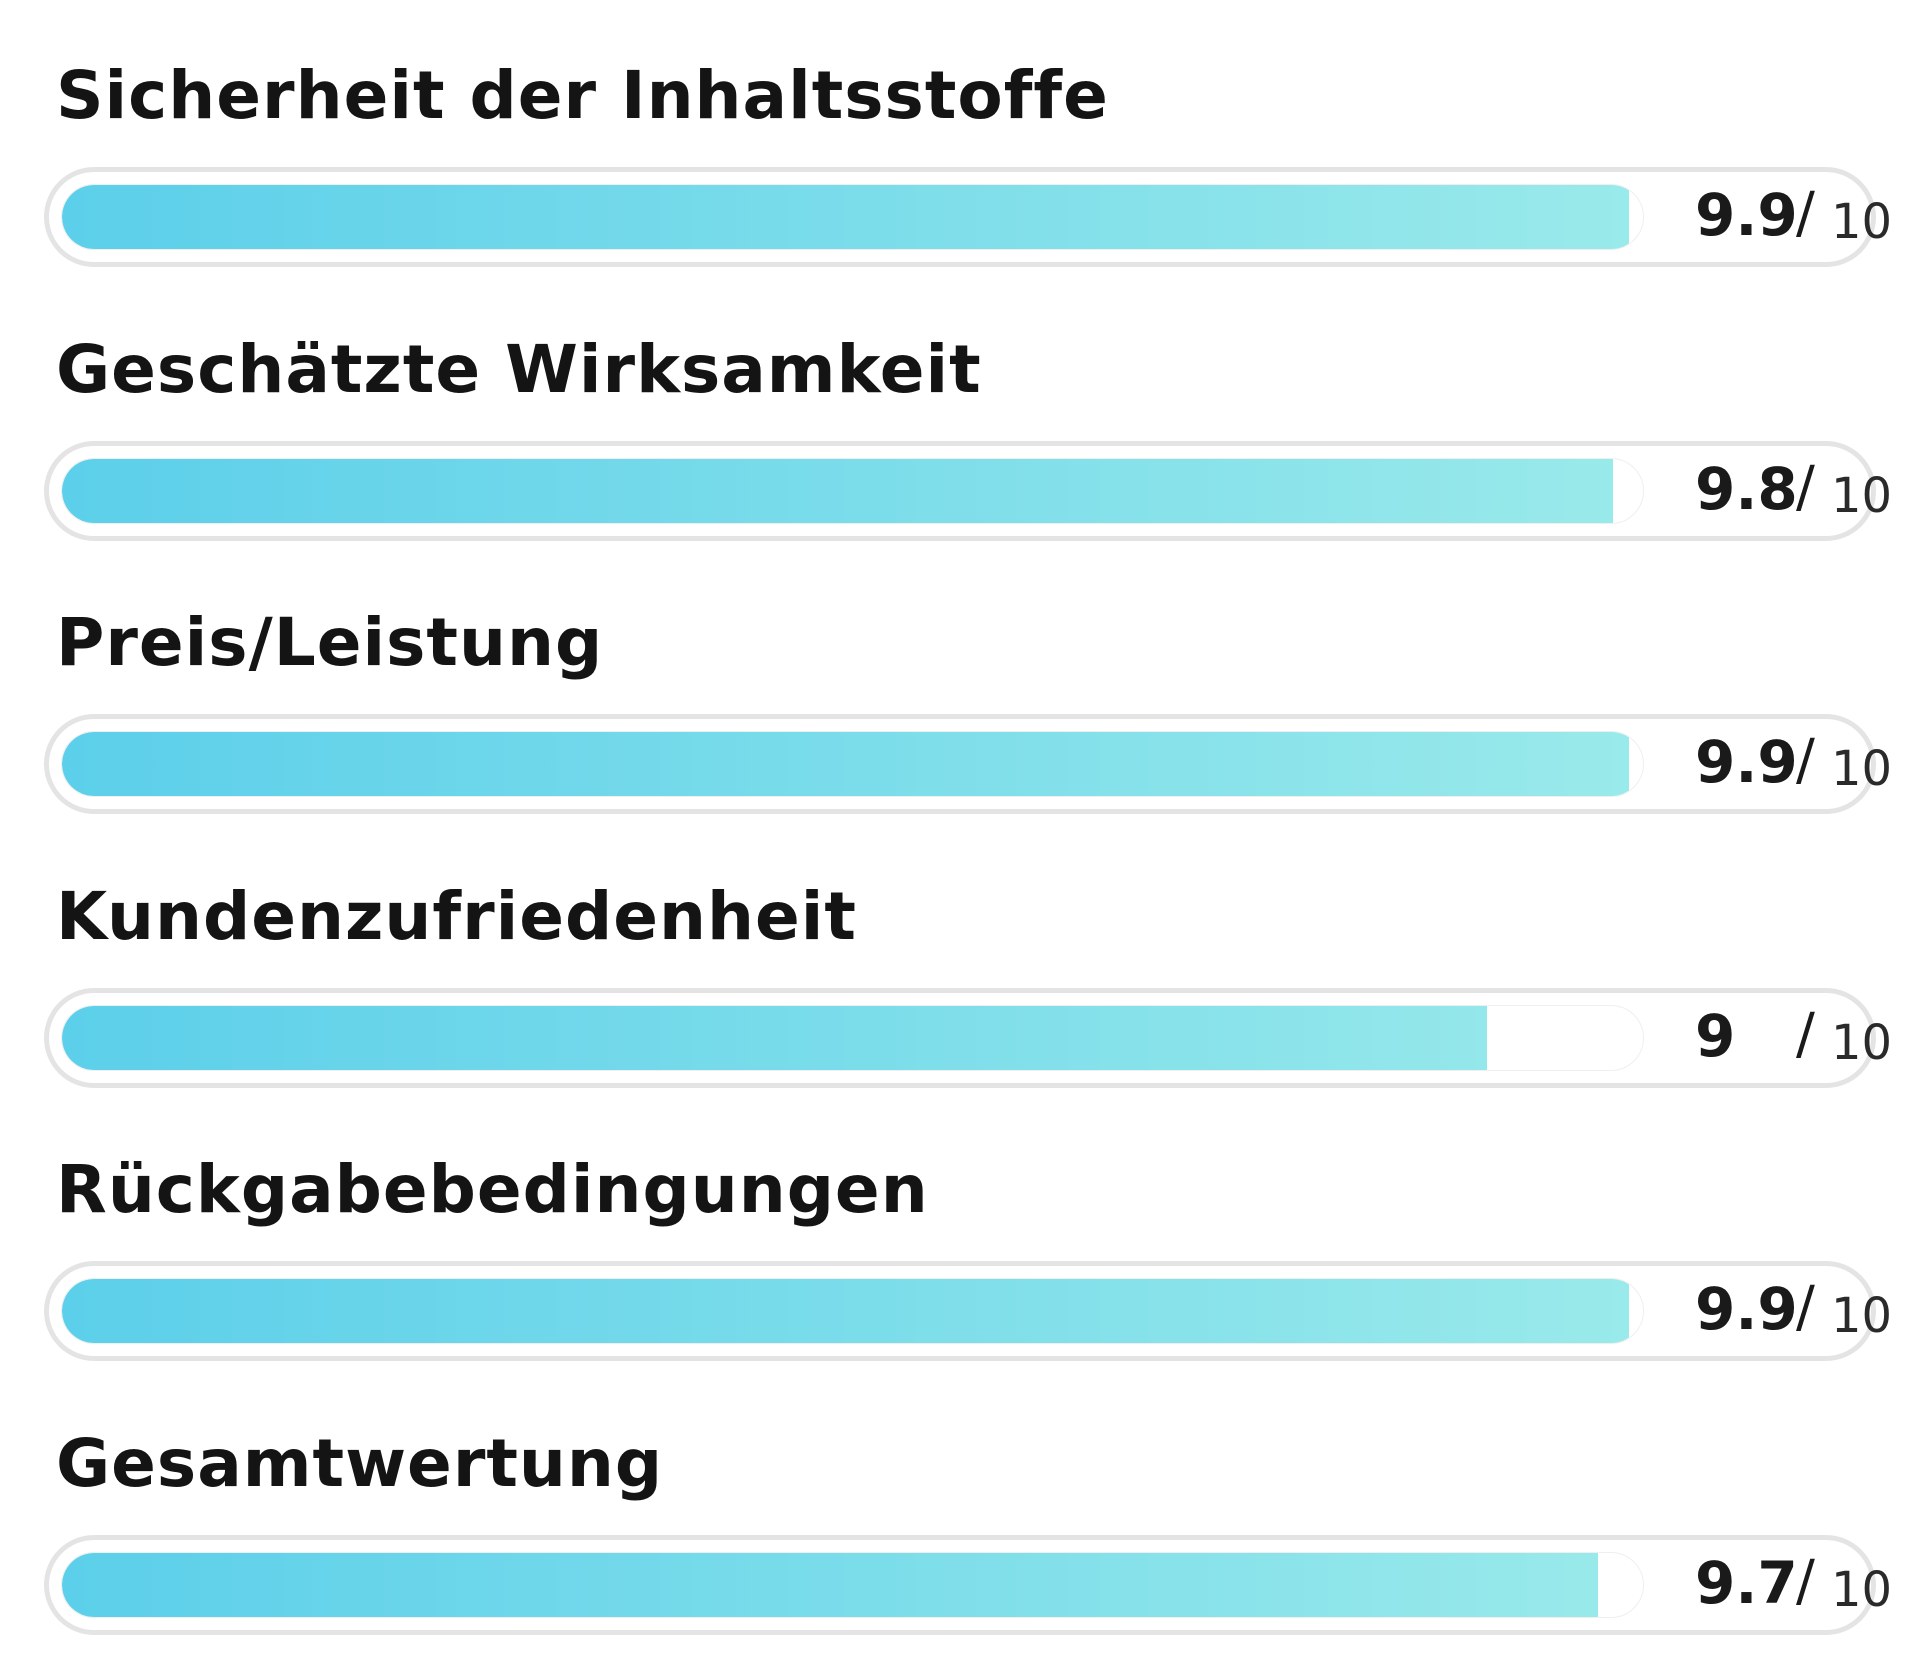  What do you see at coordinates (456, 916) in the screenshot?
I see `rating-label: Kundenzufriedenheit` at bounding box center [456, 916].